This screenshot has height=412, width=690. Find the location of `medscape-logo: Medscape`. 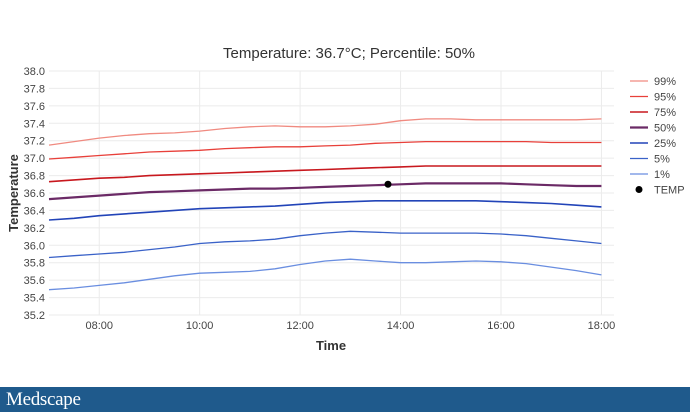

medscape-logo: Medscape is located at coordinates (43, 399).